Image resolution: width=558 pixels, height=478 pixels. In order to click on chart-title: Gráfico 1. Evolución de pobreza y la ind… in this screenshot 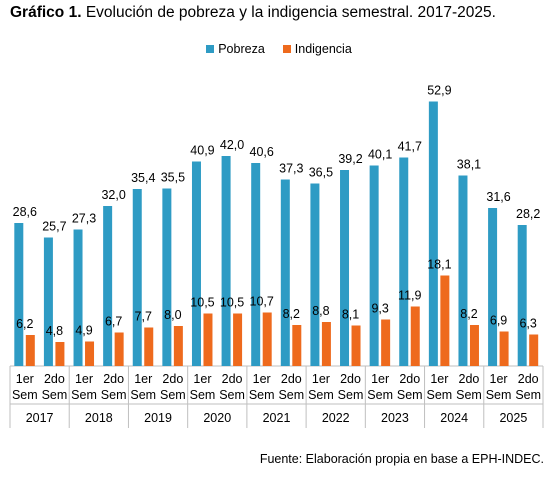, I will do `click(253, 13)`.